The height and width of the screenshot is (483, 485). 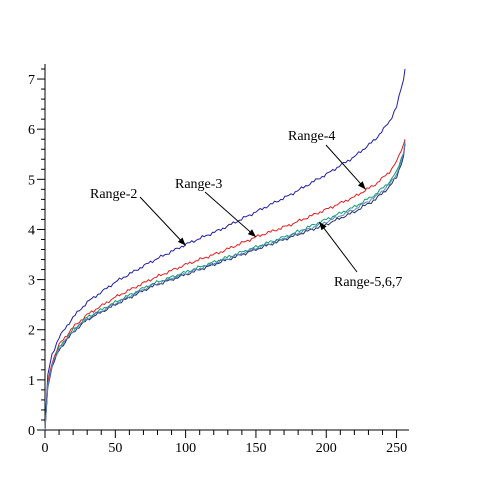 I want to click on x-tick-label: 0, so click(x=45, y=448).